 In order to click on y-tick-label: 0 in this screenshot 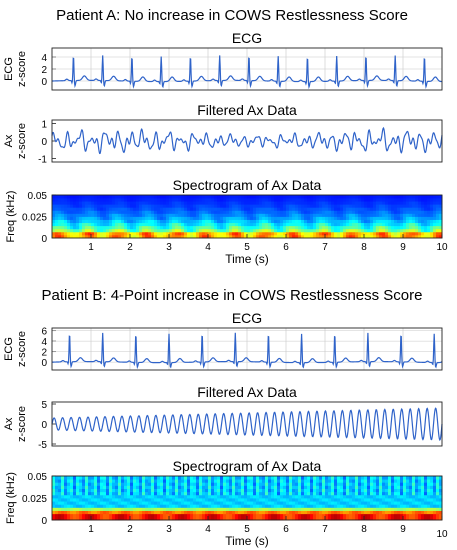, I will do `click(44, 82)`.